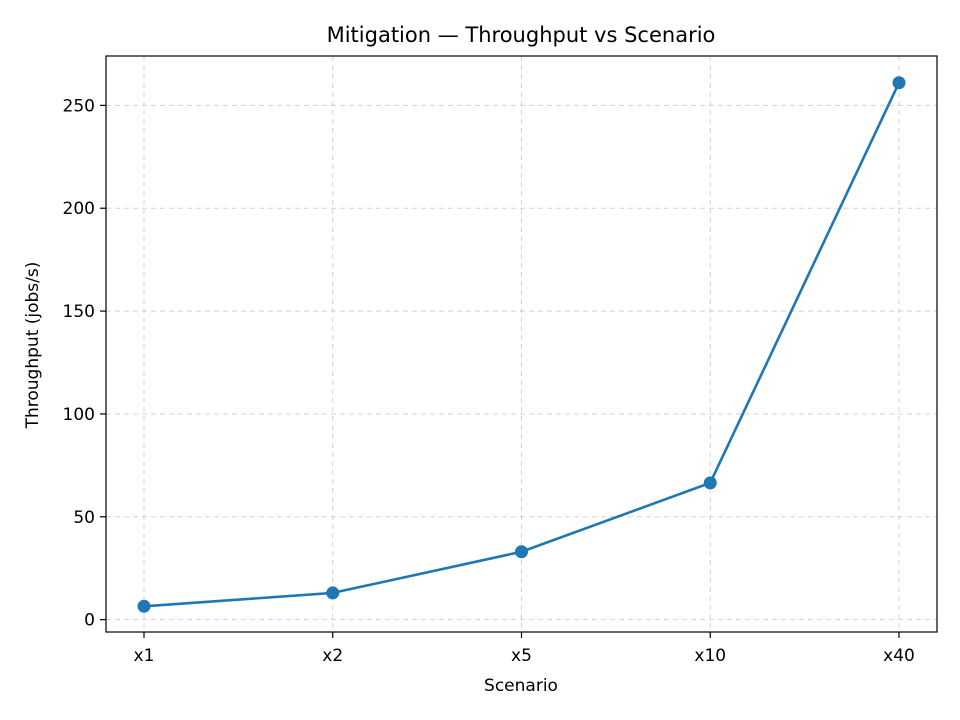 Image resolution: width=960 pixels, height=720 pixels. Describe the element at coordinates (89, 621) in the screenshot. I see `y-tick-label: 0` at that location.